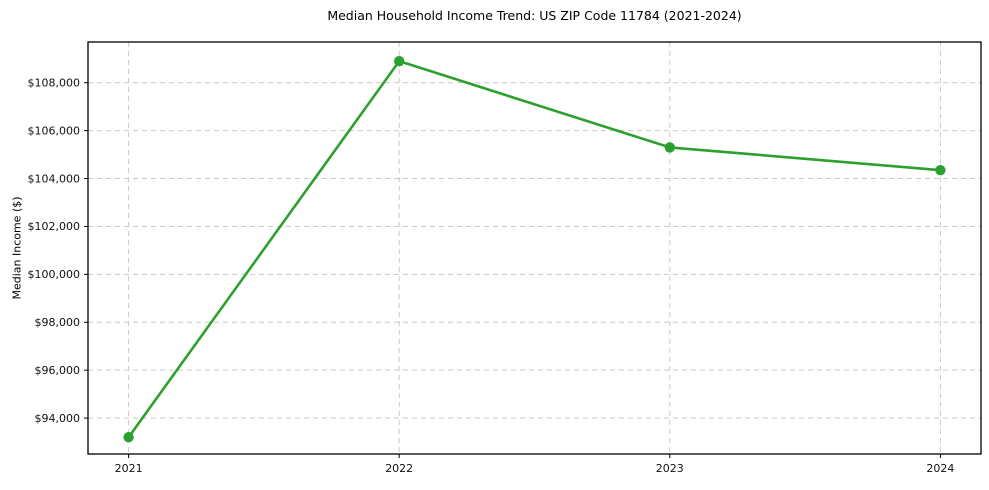 The height and width of the screenshot is (490, 989). What do you see at coordinates (54, 83) in the screenshot?
I see `y-tick-label: $108,000` at bounding box center [54, 83].